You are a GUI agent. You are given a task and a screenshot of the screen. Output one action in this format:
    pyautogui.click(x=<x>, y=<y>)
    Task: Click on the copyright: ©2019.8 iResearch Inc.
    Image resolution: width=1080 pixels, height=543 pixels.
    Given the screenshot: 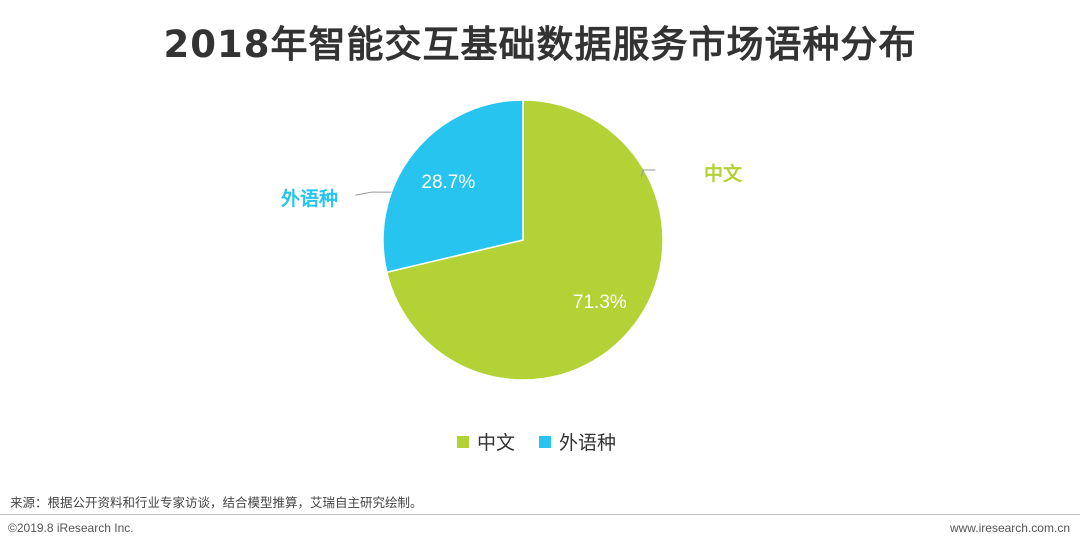 What is the action you would take?
    pyautogui.click(x=71, y=528)
    